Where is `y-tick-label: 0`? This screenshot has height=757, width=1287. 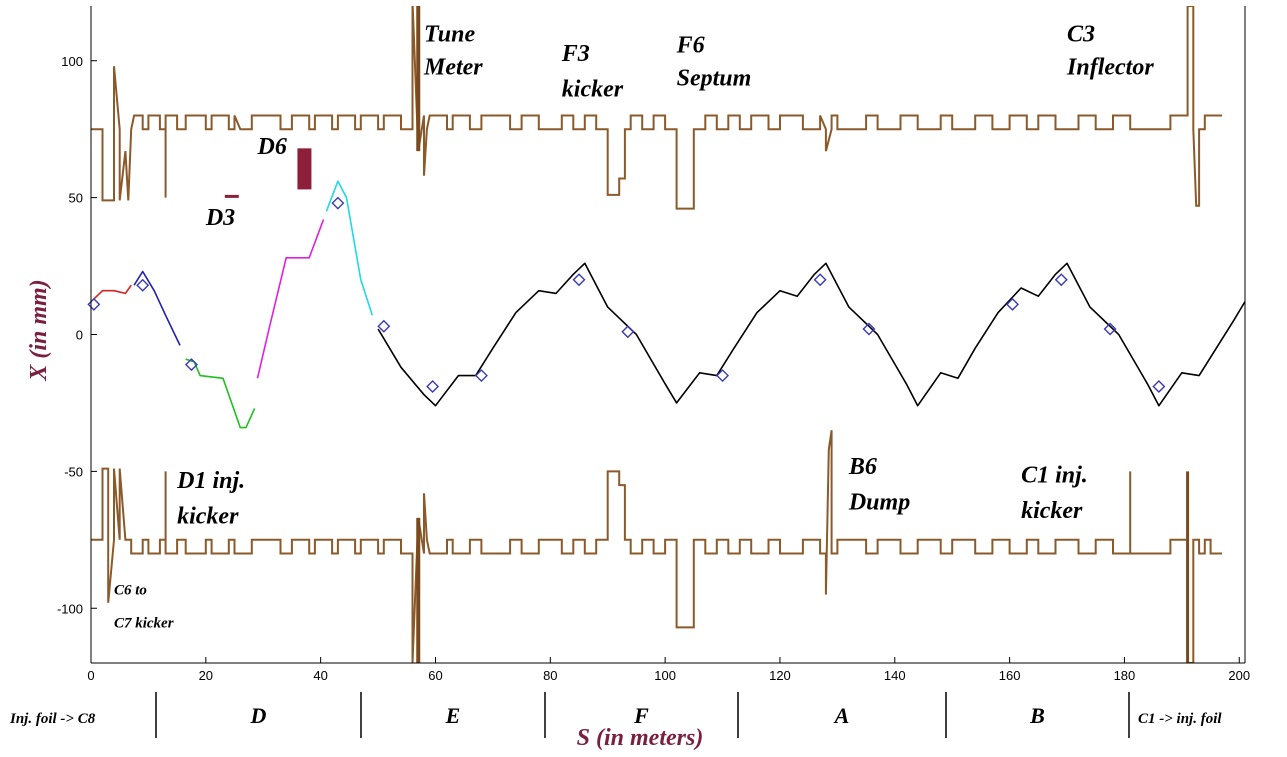
y-tick-label: 0 is located at coordinates (79, 335).